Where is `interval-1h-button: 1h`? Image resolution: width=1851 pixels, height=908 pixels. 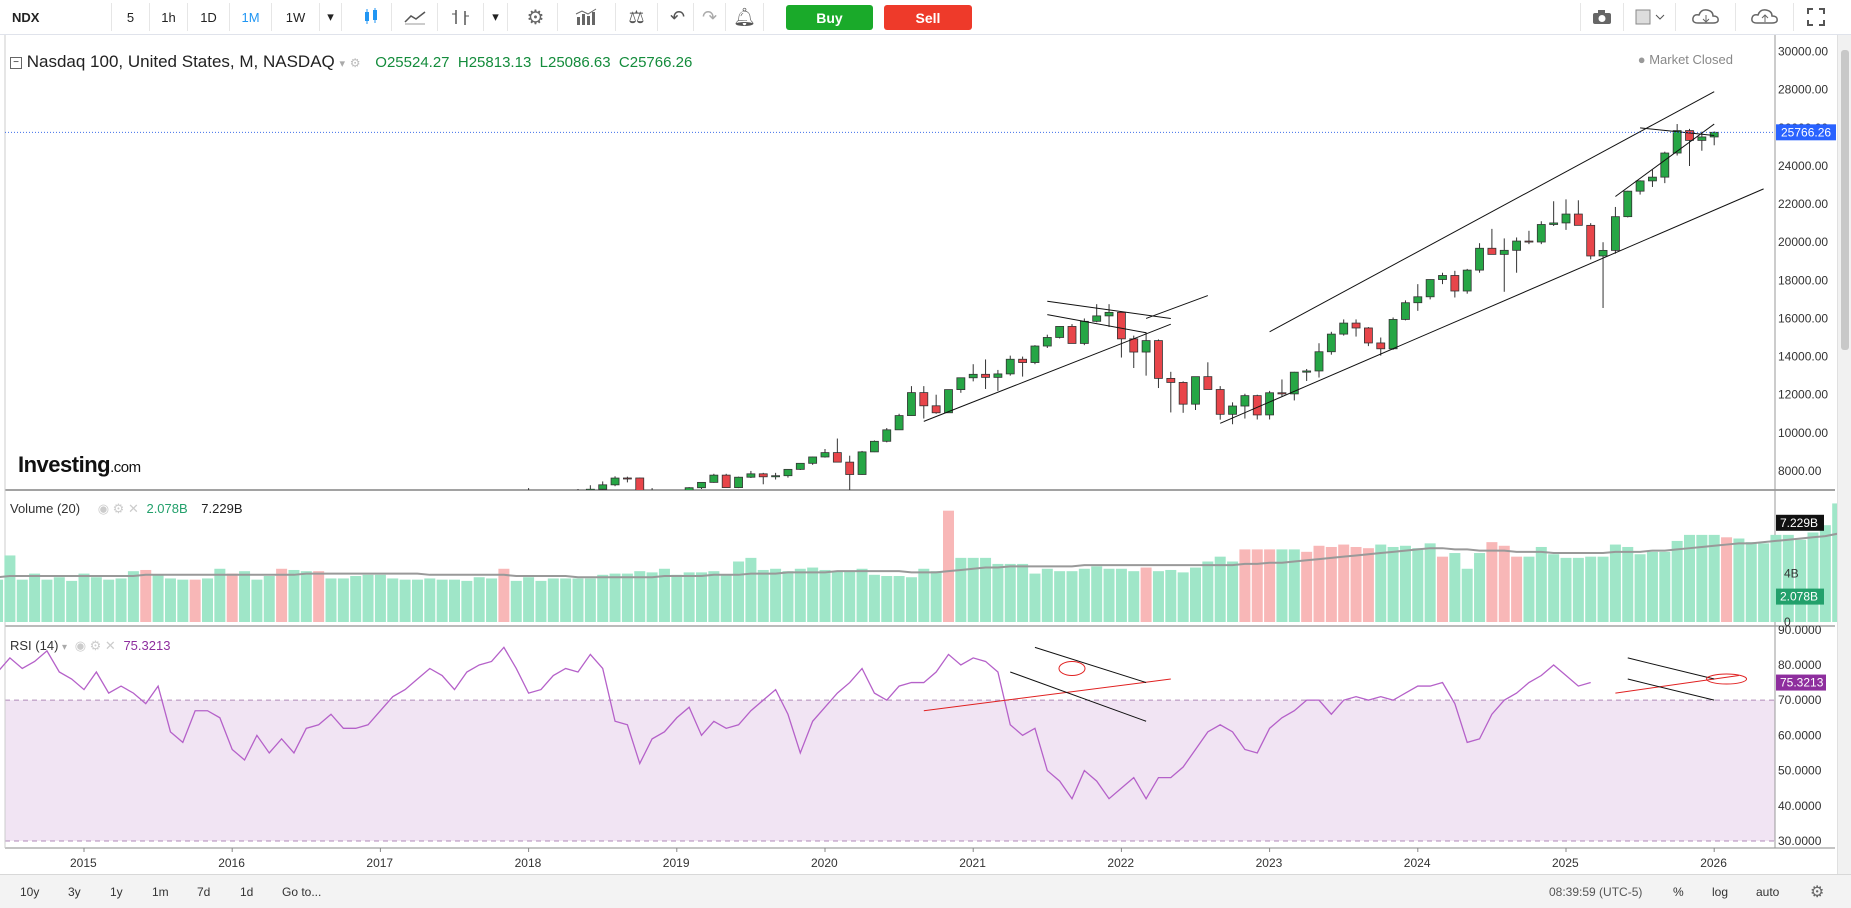 interval-1h-button: 1h is located at coordinates (169, 17).